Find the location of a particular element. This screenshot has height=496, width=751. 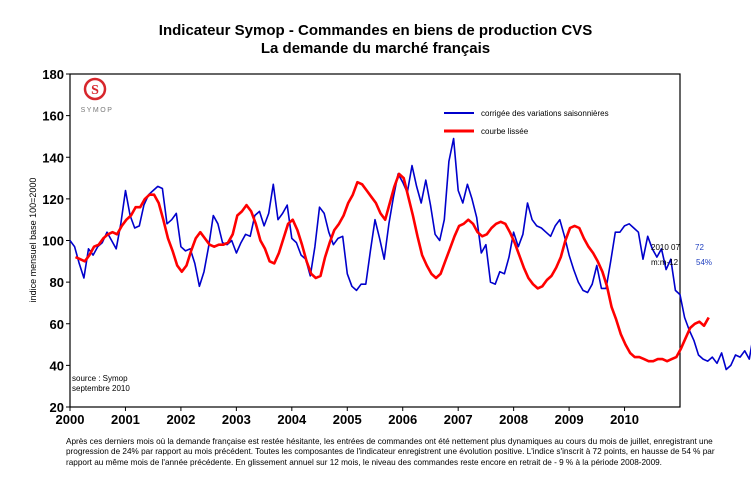

x-tick-label: 2001 is located at coordinates (125, 419).